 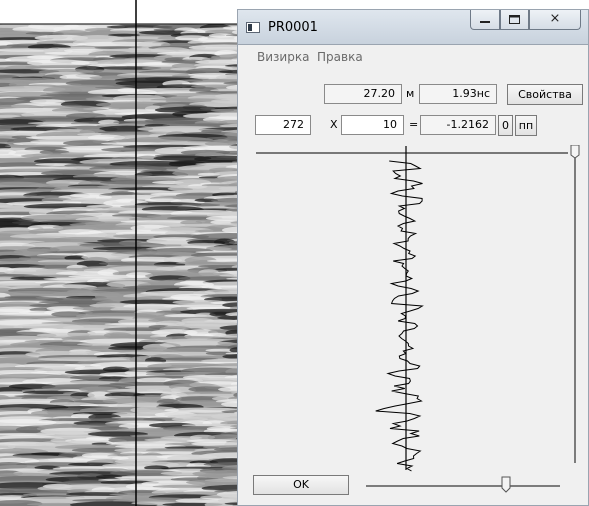 What do you see at coordinates (414, 124) in the screenshot?
I see `equals-label: =` at bounding box center [414, 124].